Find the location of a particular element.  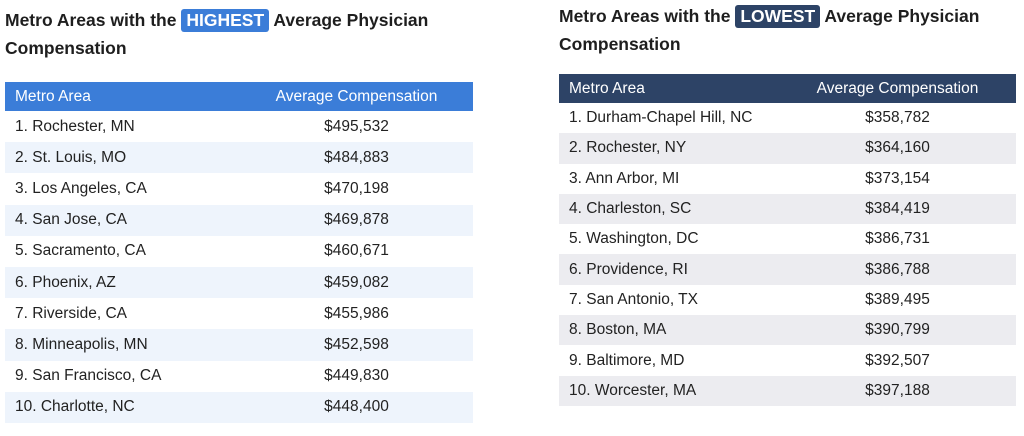

compensation-cell: $495,532 is located at coordinates (356, 126).